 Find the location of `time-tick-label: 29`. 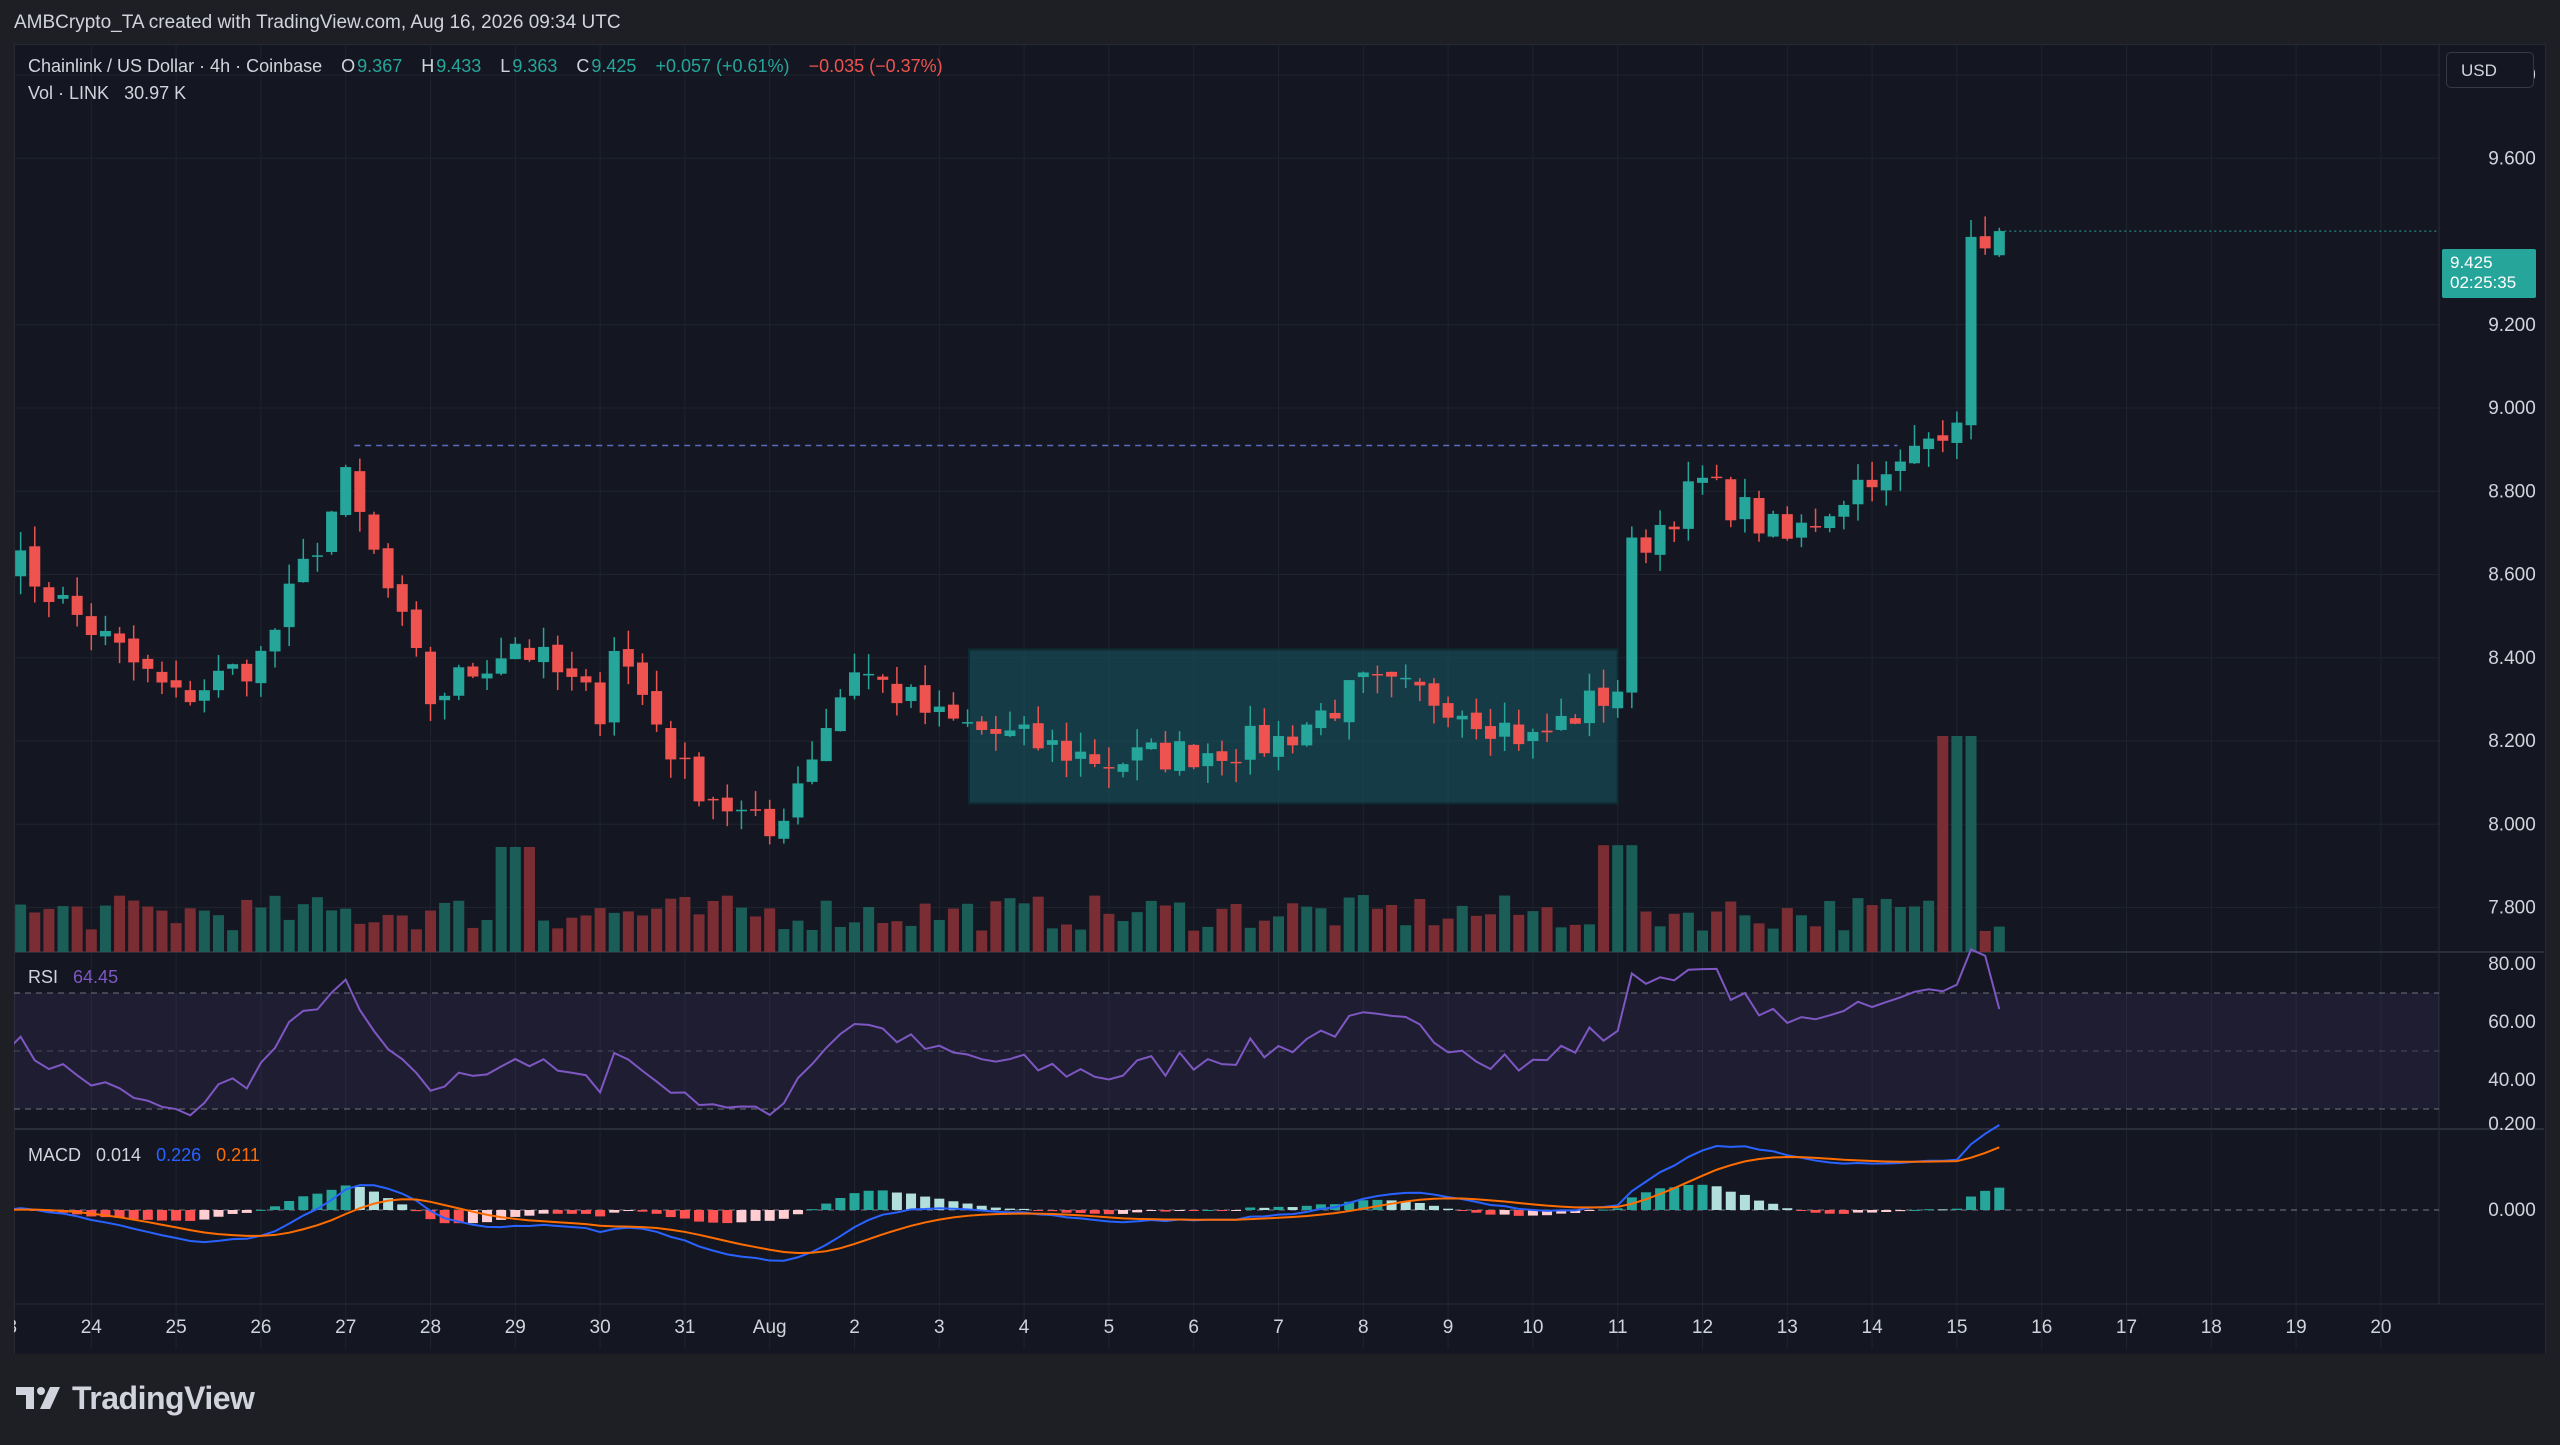

time-tick-label: 29 is located at coordinates (515, 1327).